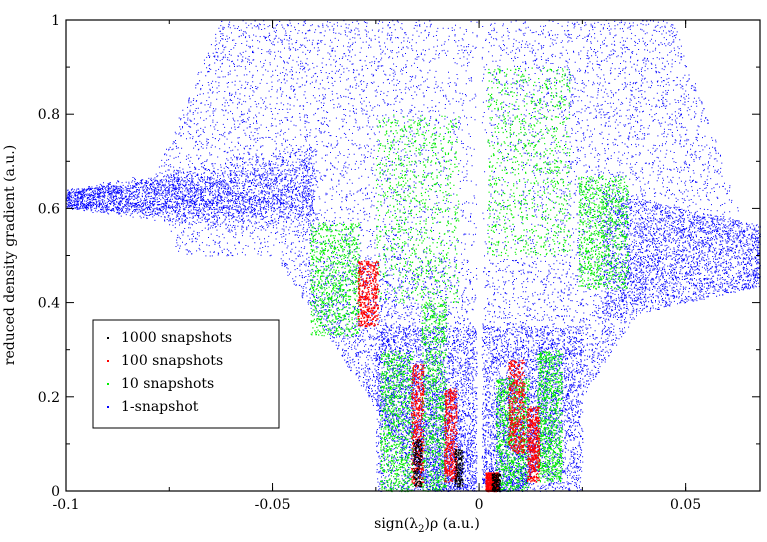  What do you see at coordinates (273, 505) in the screenshot?
I see `x-tick-label: -0.05` at bounding box center [273, 505].